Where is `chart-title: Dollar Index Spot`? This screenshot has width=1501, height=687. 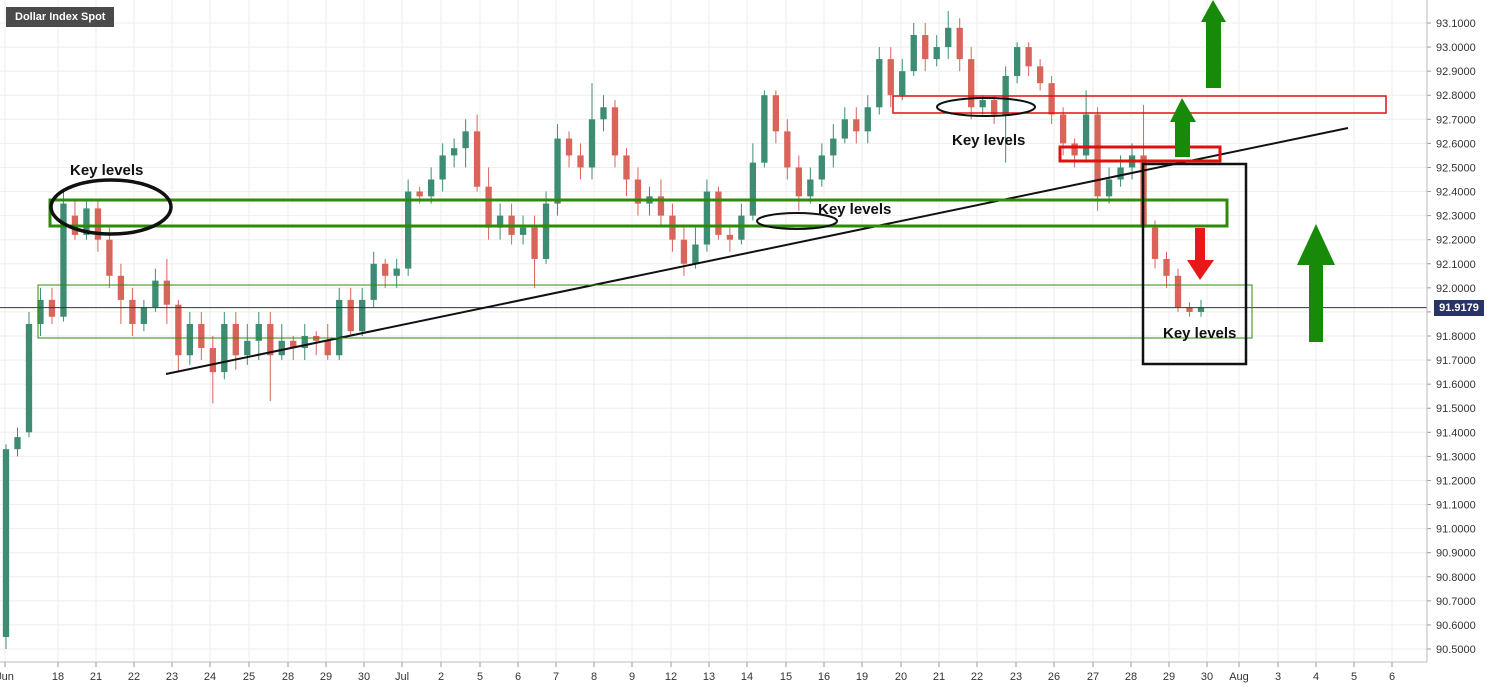 chart-title: Dollar Index Spot is located at coordinates (60, 17).